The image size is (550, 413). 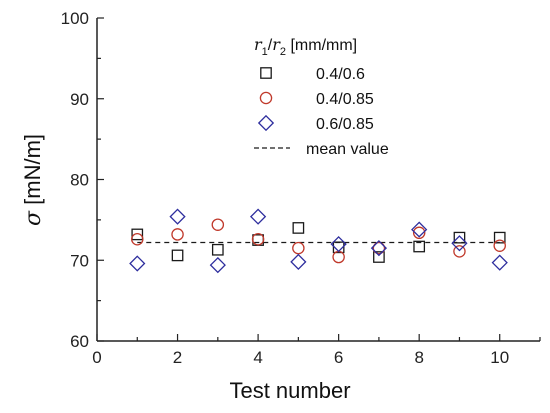 What do you see at coordinates (276, 44) in the screenshot?
I see `legend-title-r2: r` at bounding box center [276, 44].